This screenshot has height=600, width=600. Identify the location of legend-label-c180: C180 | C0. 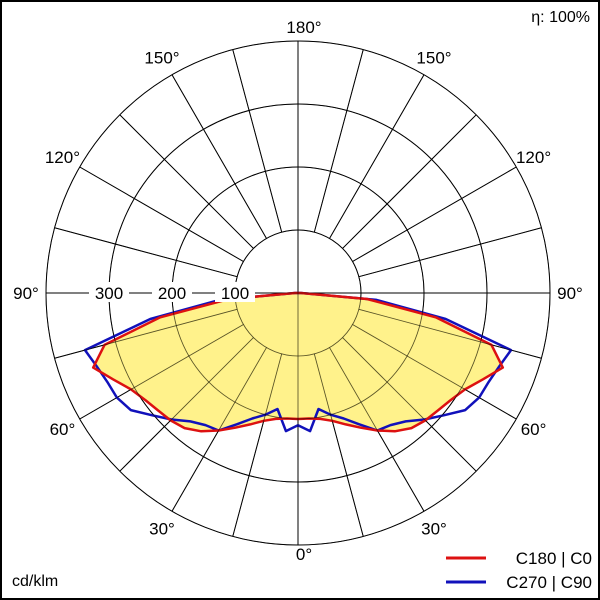
(554, 558).